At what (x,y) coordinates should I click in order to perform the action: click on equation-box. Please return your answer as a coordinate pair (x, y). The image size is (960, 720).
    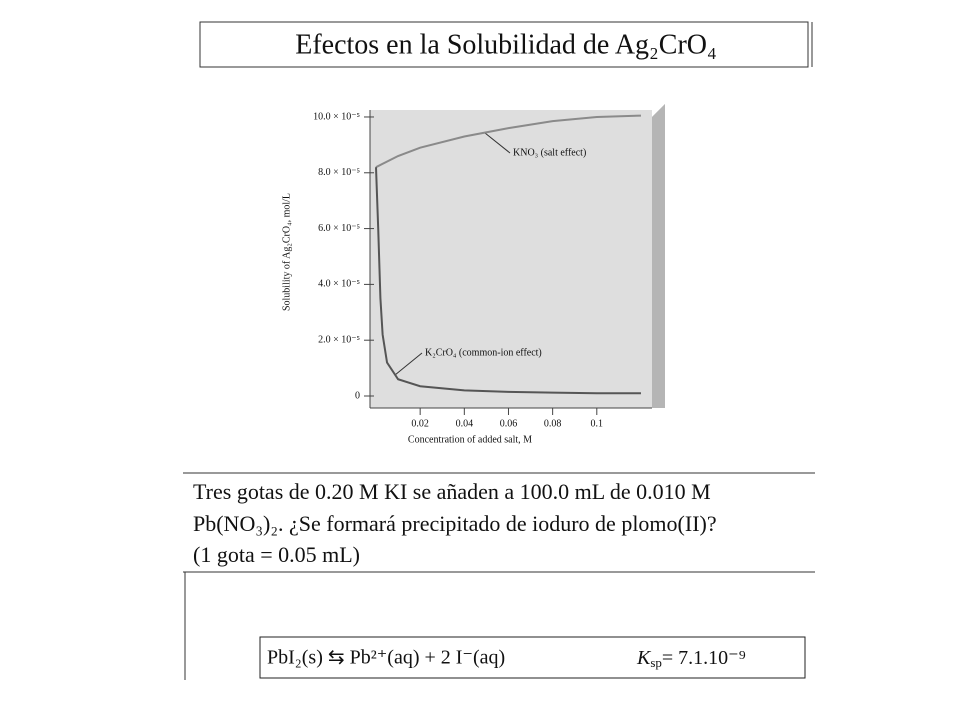
    Looking at the image, I should click on (532, 657).